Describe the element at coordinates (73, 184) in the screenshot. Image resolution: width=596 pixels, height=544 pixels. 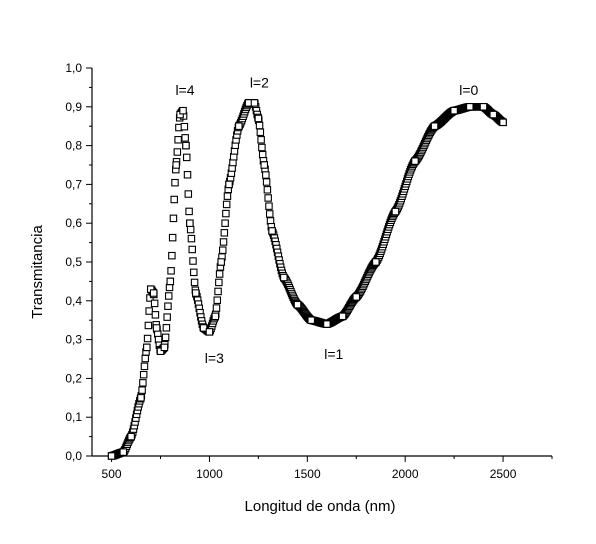
I see `y-tick-label: 0,7` at that location.